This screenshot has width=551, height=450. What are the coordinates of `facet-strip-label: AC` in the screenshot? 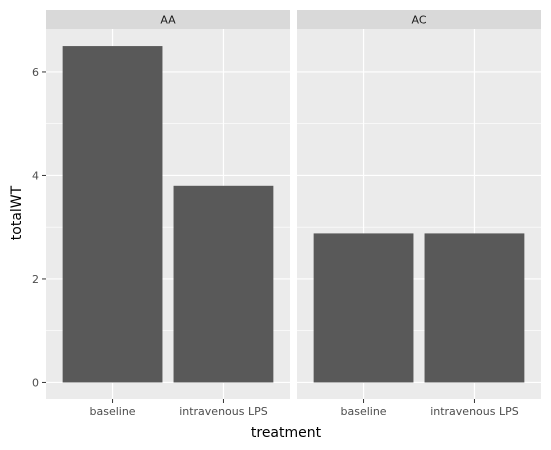 It's located at (418, 20).